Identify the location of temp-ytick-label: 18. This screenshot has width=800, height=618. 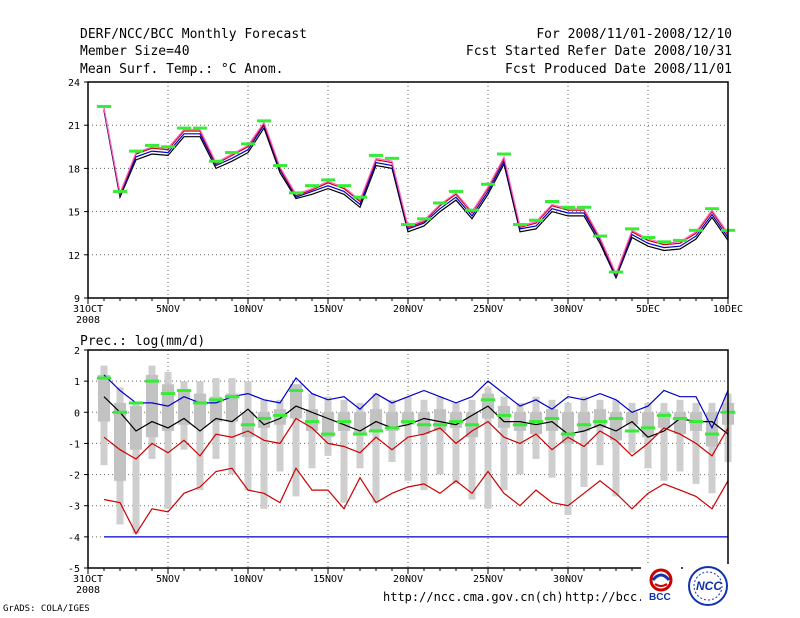
(74, 169).